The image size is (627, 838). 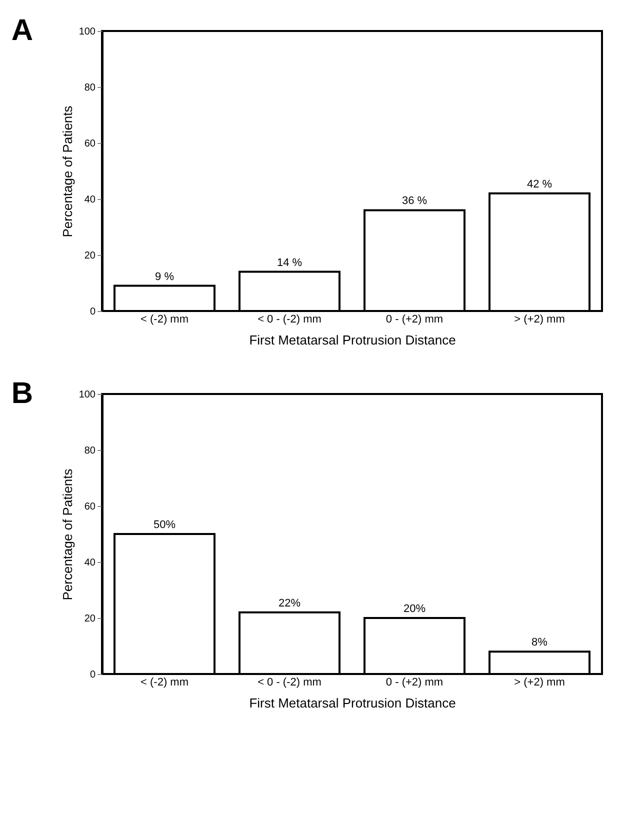 What do you see at coordinates (164, 276) in the screenshot?
I see `data-label: 9 %` at bounding box center [164, 276].